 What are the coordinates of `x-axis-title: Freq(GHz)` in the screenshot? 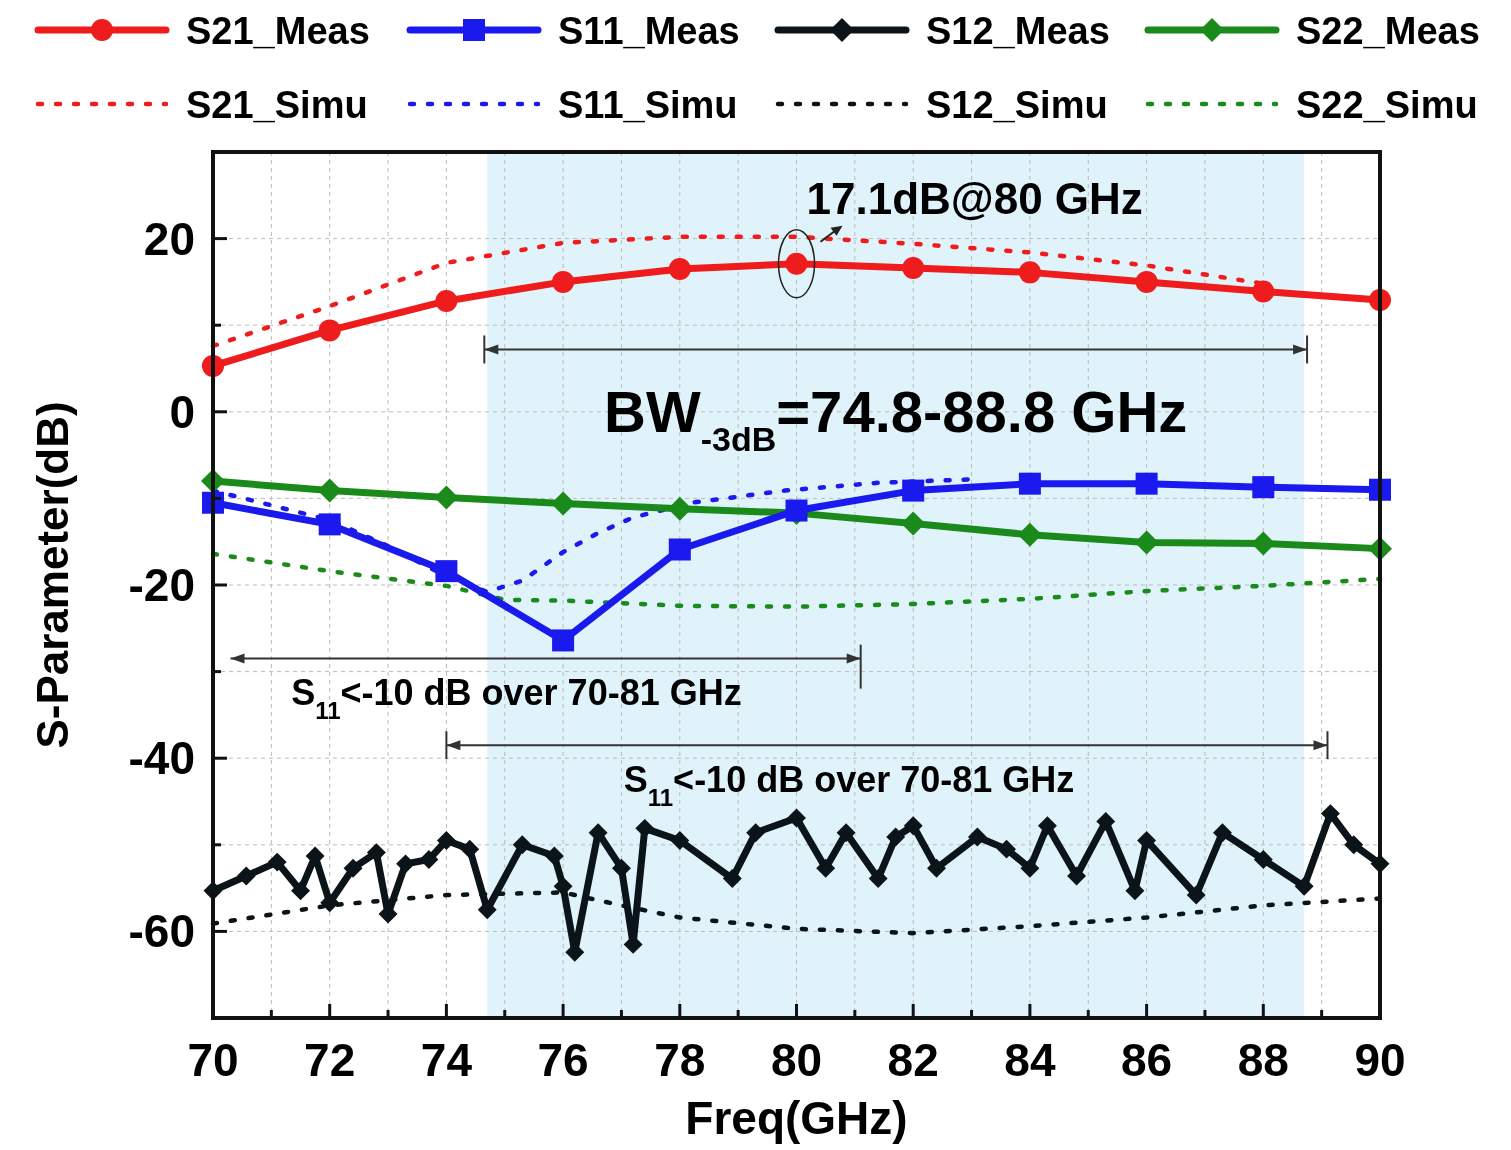 It's located at (796, 1118).